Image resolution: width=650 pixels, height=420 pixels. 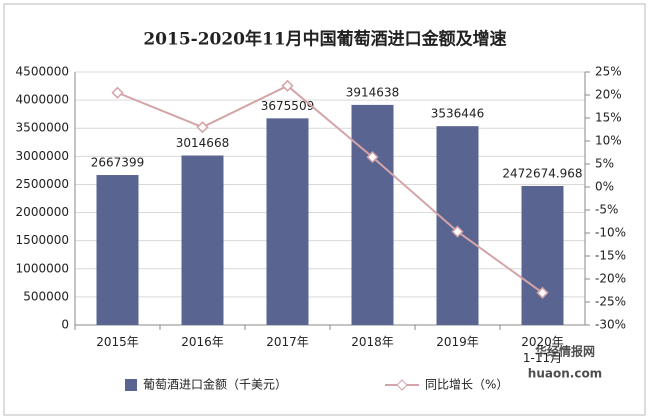 What do you see at coordinates (117, 163) in the screenshot?
I see `value-label: 2667399` at bounding box center [117, 163].